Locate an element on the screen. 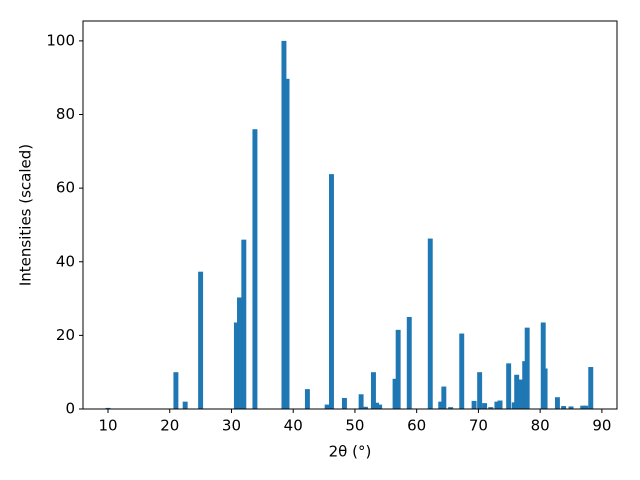 This screenshot has height=480, width=640. y-tick-label: 0 is located at coordinates (70, 409).